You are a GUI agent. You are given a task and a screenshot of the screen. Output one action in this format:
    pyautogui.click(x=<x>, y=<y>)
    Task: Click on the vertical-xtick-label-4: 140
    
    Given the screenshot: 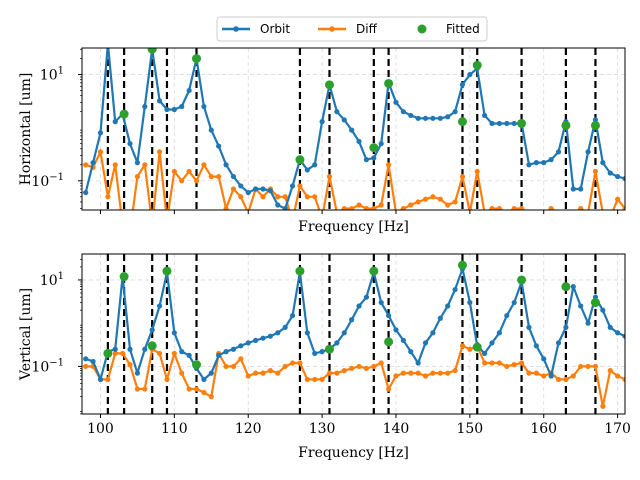 What is the action you would take?
    pyautogui.click(x=396, y=429)
    